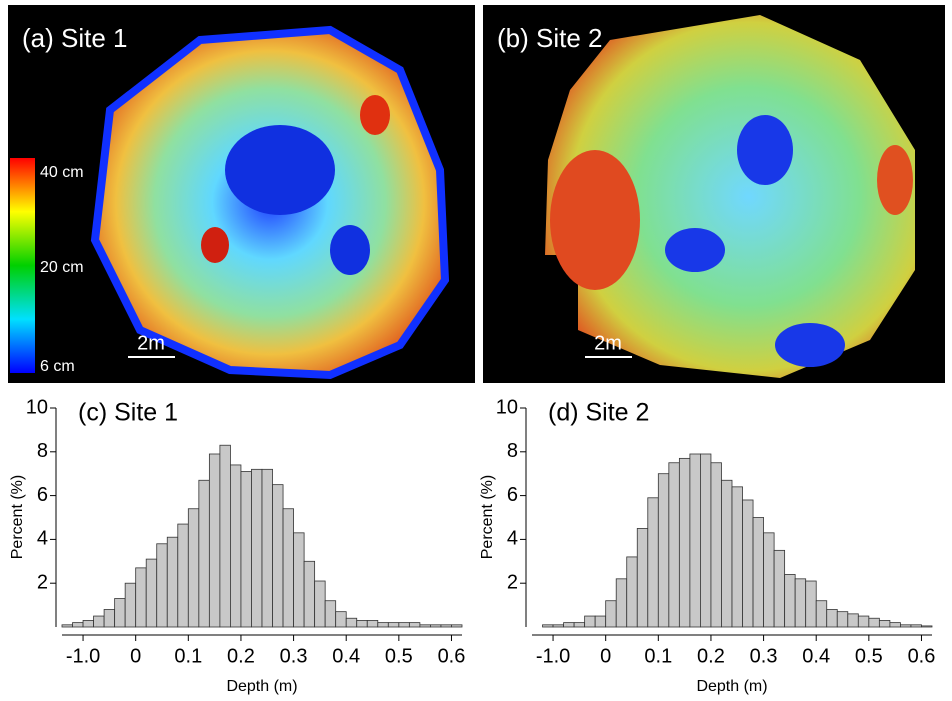 Image resolution: width=952 pixels, height=701 pixels. Describe the element at coordinates (658, 656) in the screenshot. I see `x-tick-label: 0.1` at that location.